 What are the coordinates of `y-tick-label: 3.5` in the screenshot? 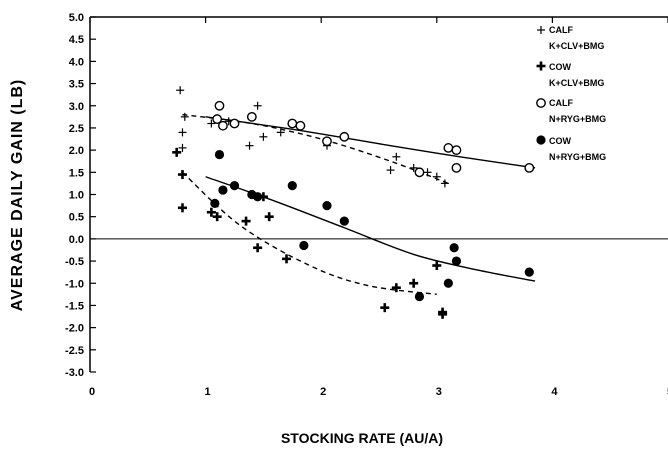 It's located at (76, 85).